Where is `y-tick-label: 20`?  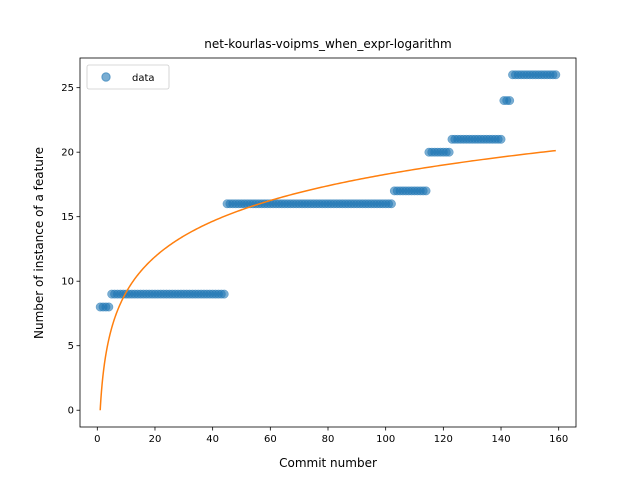
y-tick-label: 20 is located at coordinates (67, 153).